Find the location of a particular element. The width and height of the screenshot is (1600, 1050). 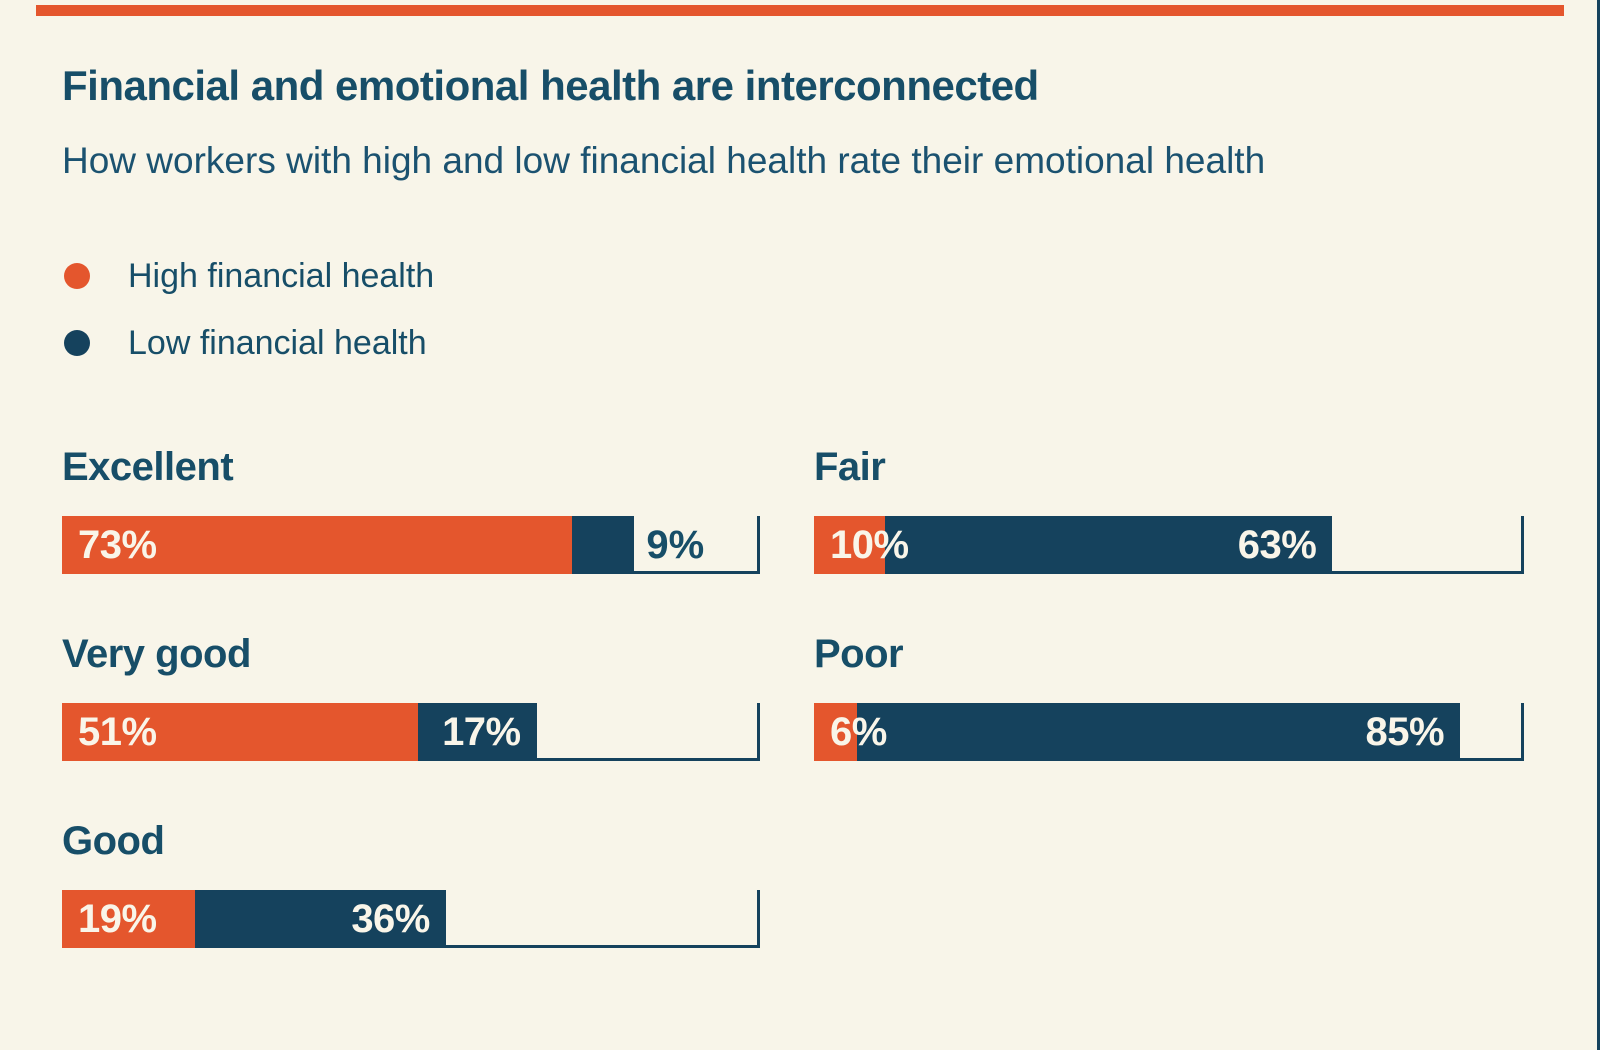

chart-row-very-good: Very good 51% 17% is located at coordinates (411, 696).